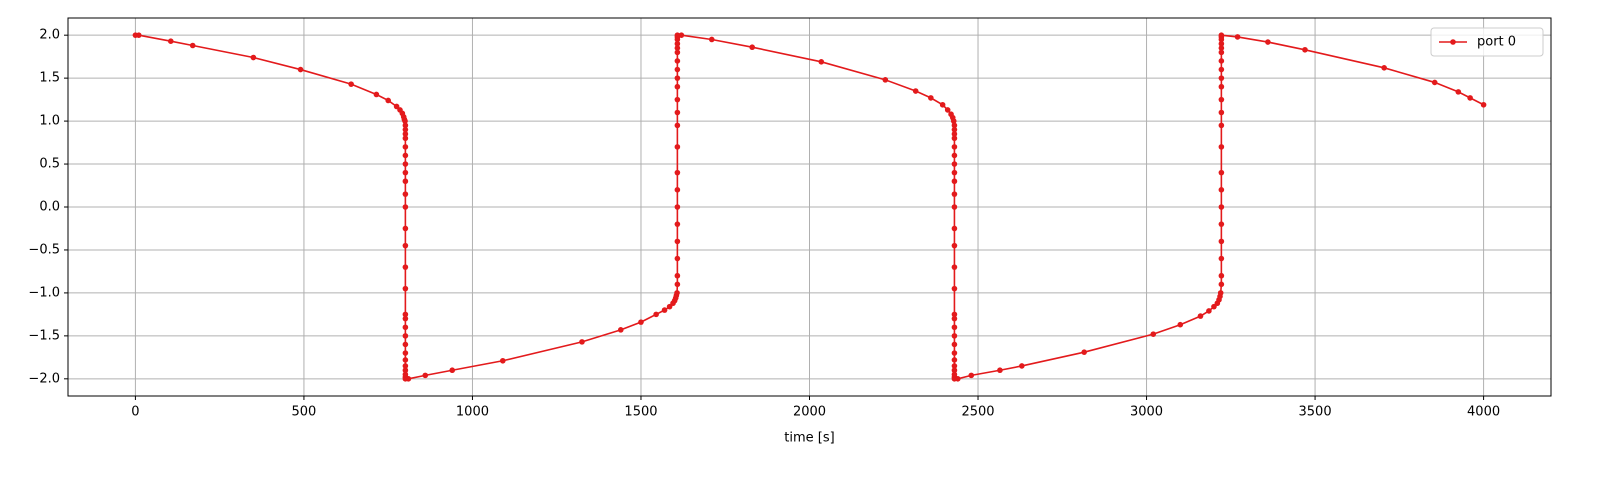 This screenshot has height=480, width=1617. What do you see at coordinates (49, 164) in the screenshot?
I see `y-tick-label: 0.5` at bounding box center [49, 164].